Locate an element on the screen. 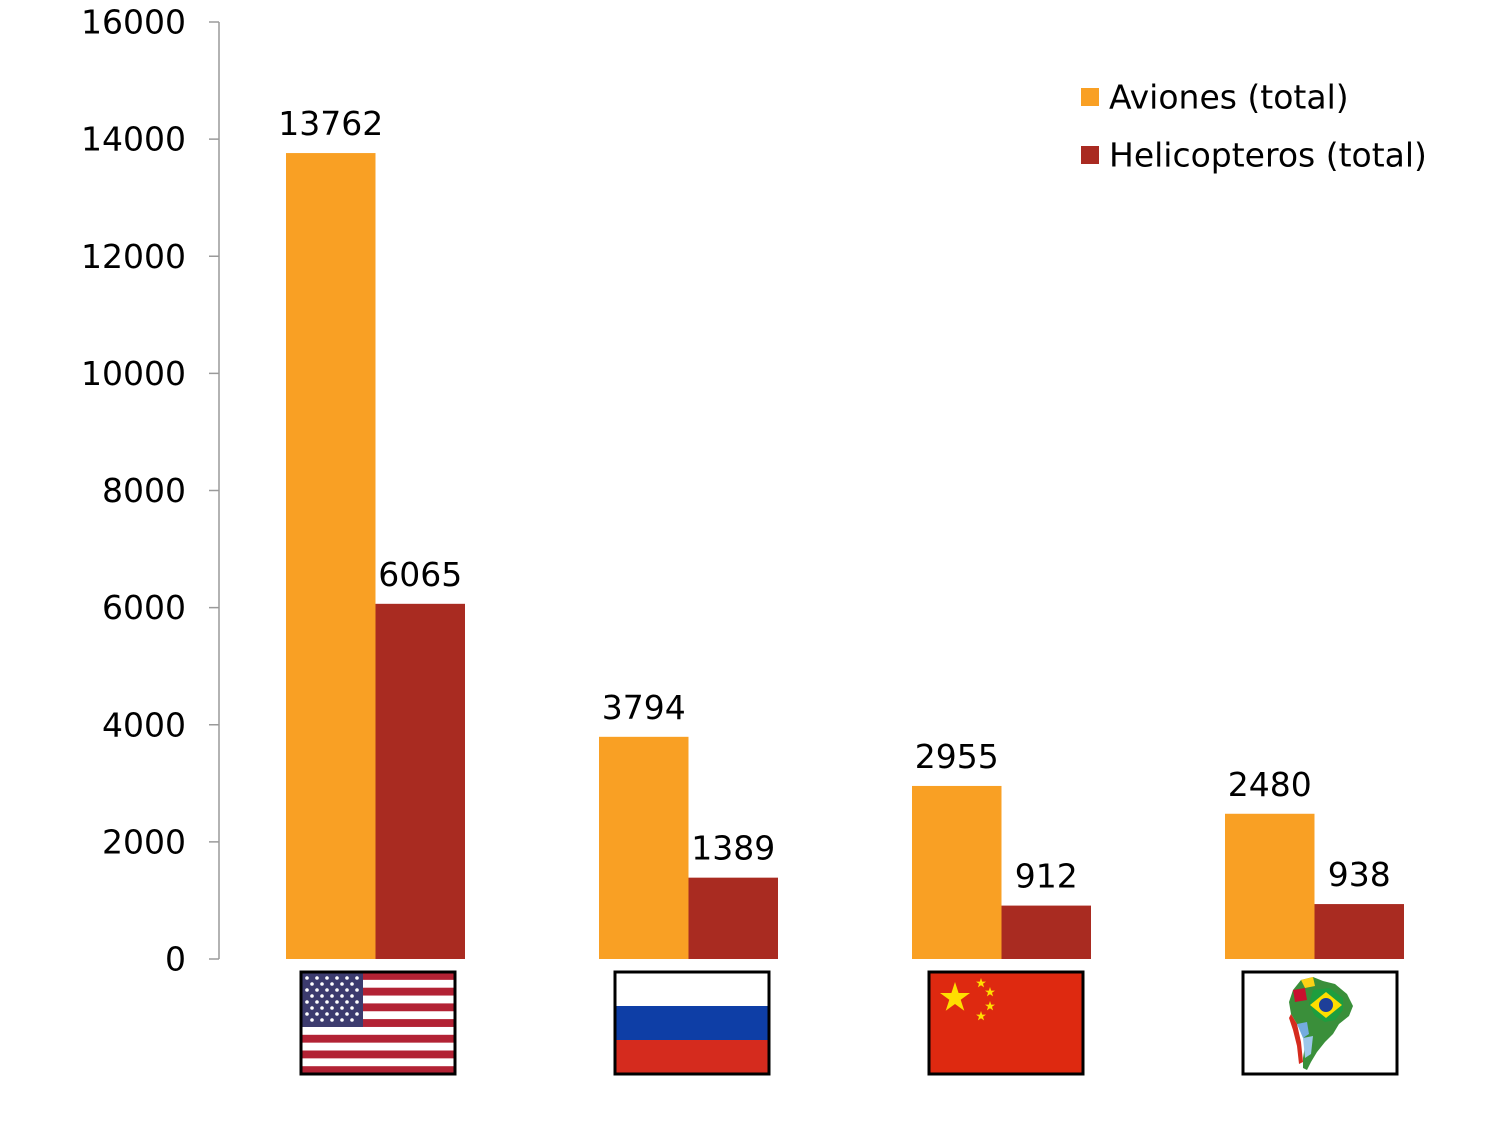 This screenshot has height=1125, width=1500. y-tick-label: 6000 is located at coordinates (144, 607).